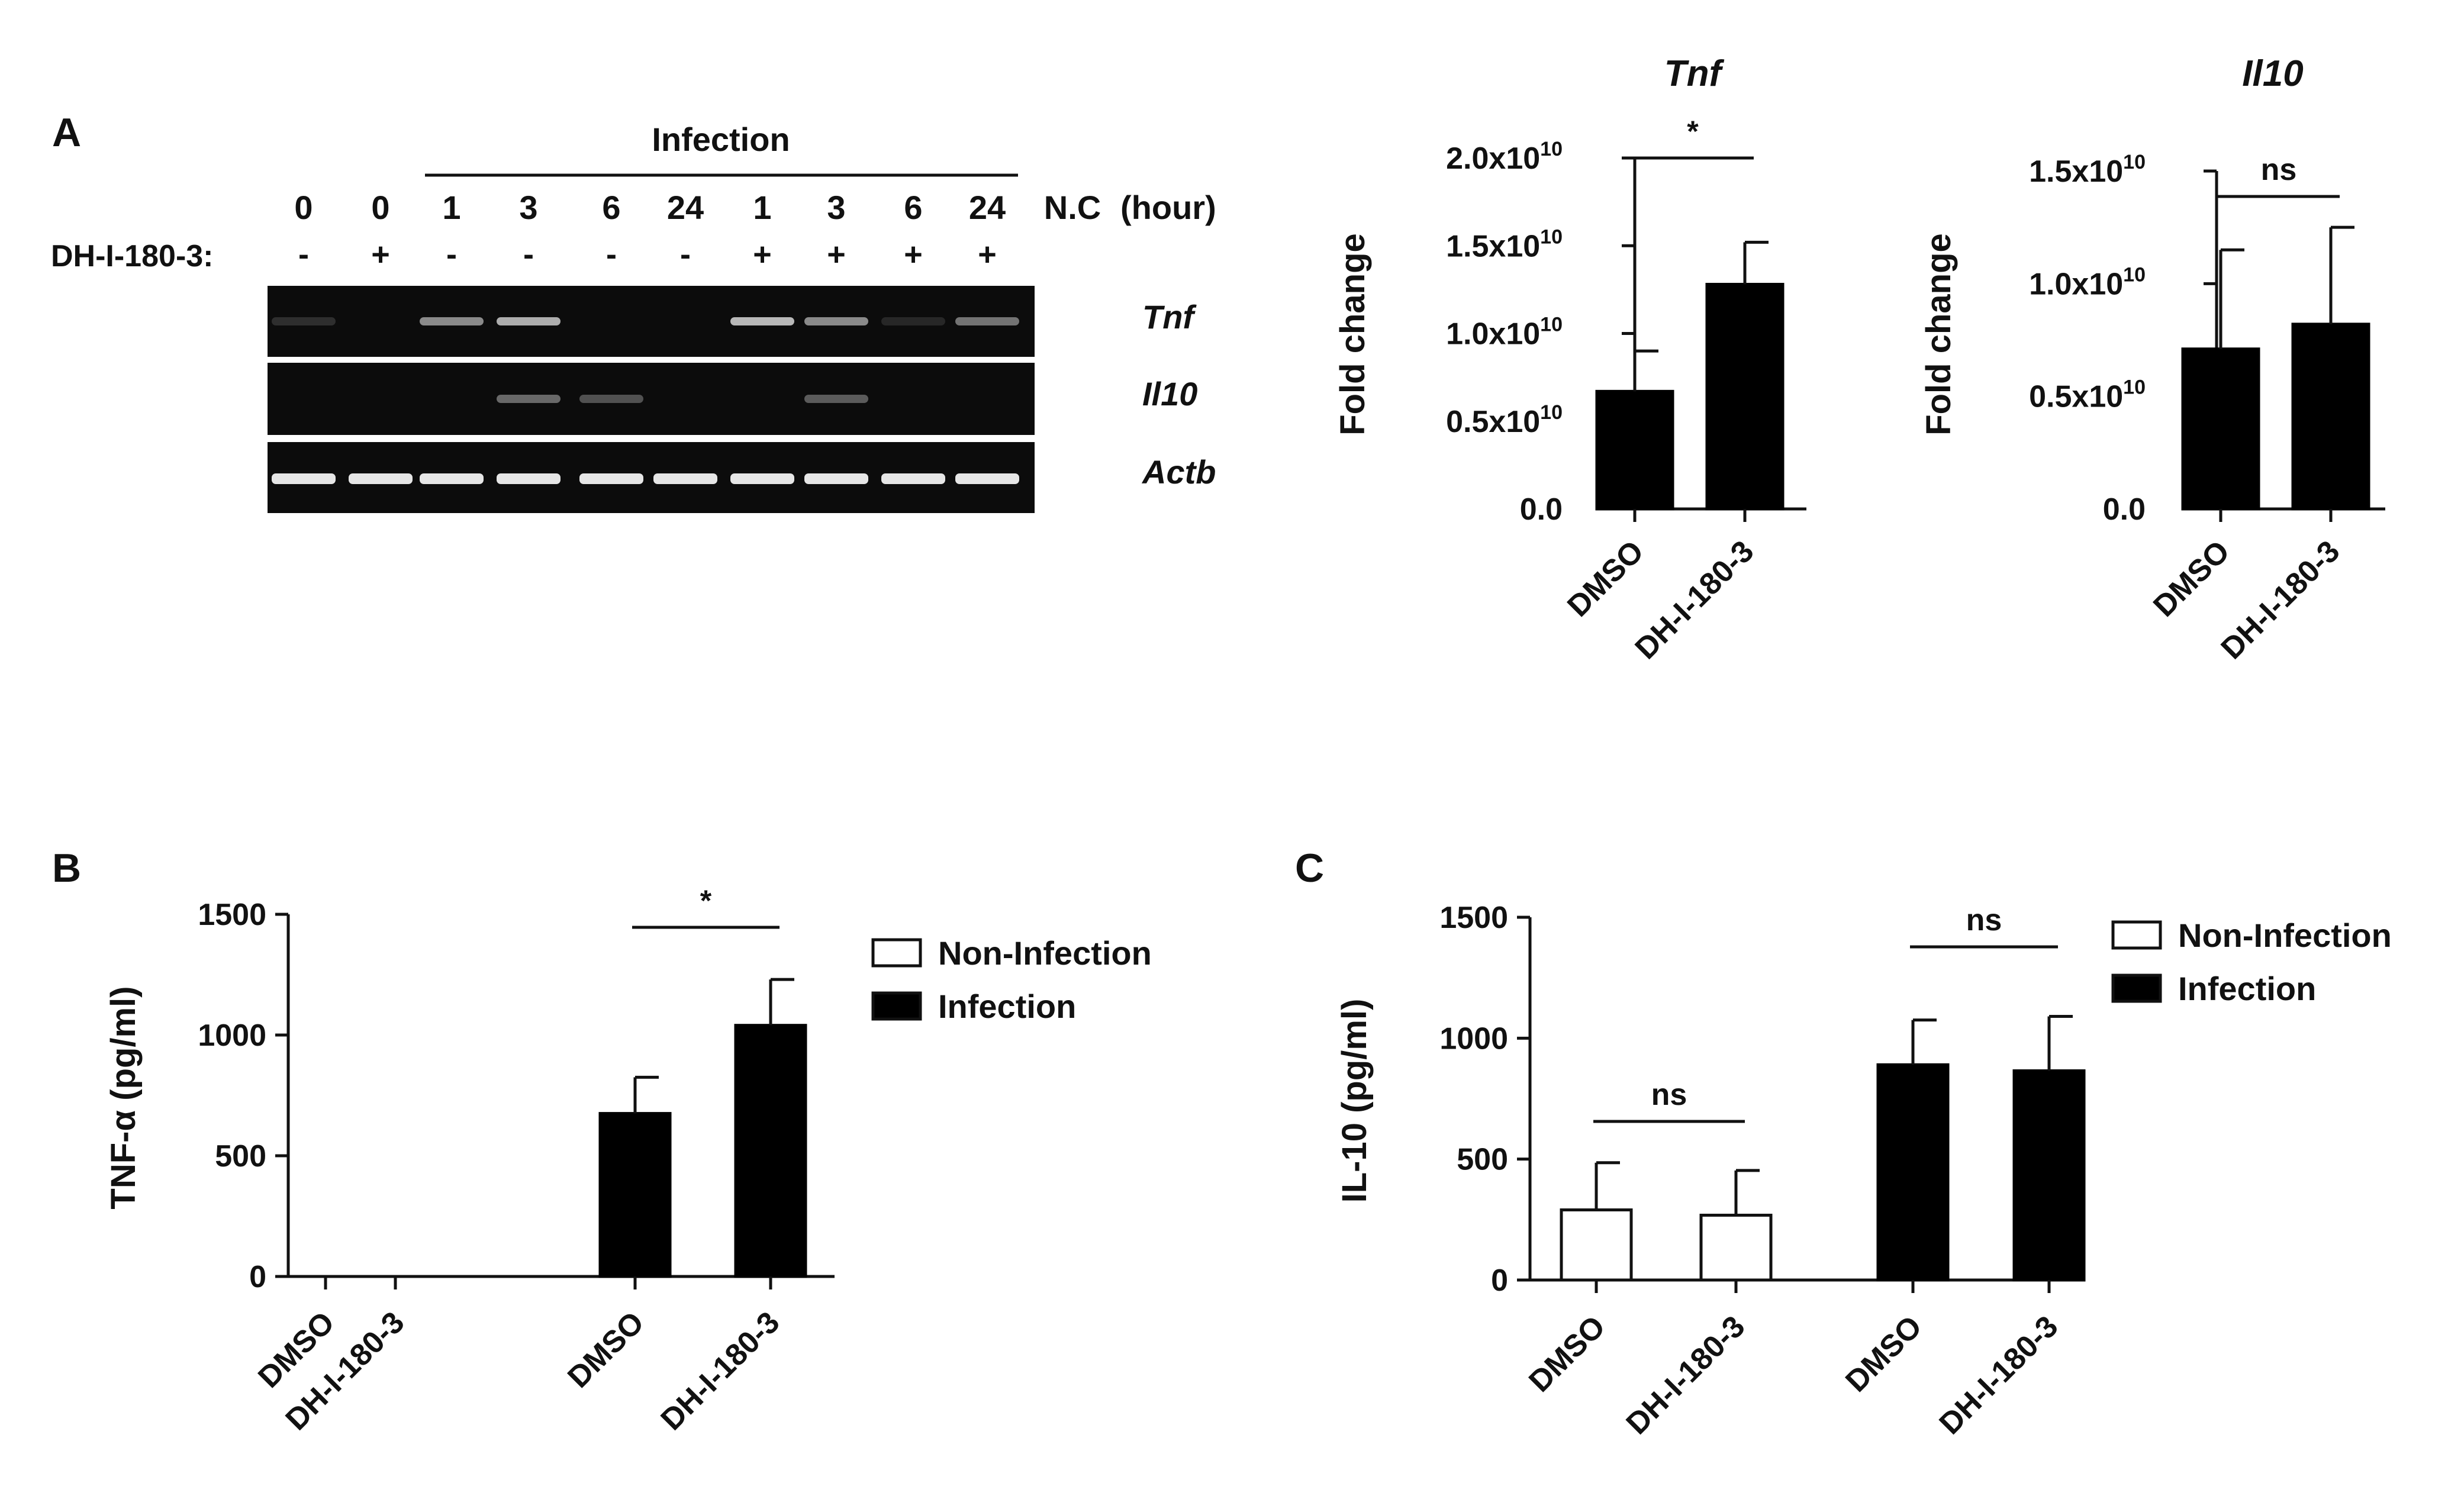  I want to click on gel-strip-il10, so click(651, 399).